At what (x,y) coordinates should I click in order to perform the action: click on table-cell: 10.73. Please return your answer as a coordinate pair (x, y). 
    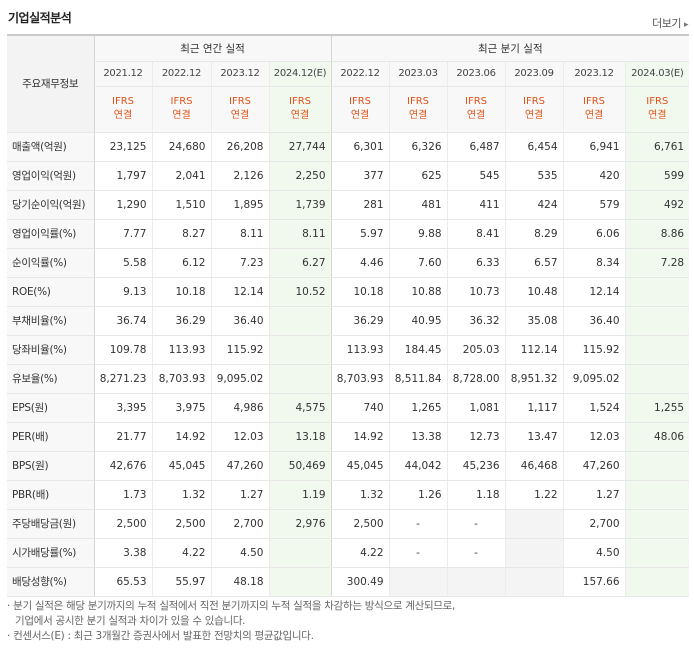
    Looking at the image, I should click on (476, 292).